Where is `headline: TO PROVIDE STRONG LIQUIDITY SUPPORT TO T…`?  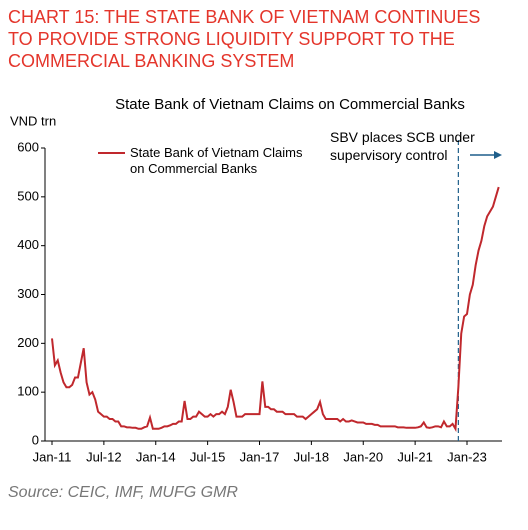
headline: TO PROVIDE STRONG LIQUIDITY SUPPORT TO T… is located at coordinates (231, 39).